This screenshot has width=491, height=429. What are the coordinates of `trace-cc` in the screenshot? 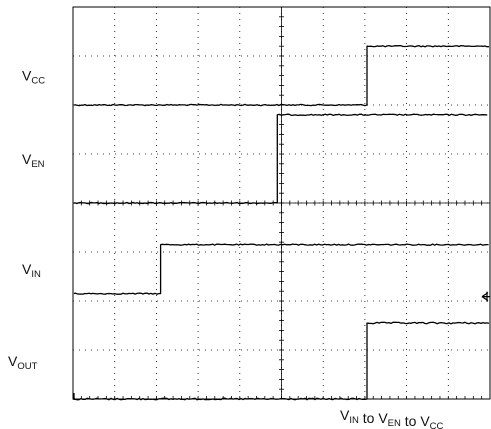 It's located at (281, 75).